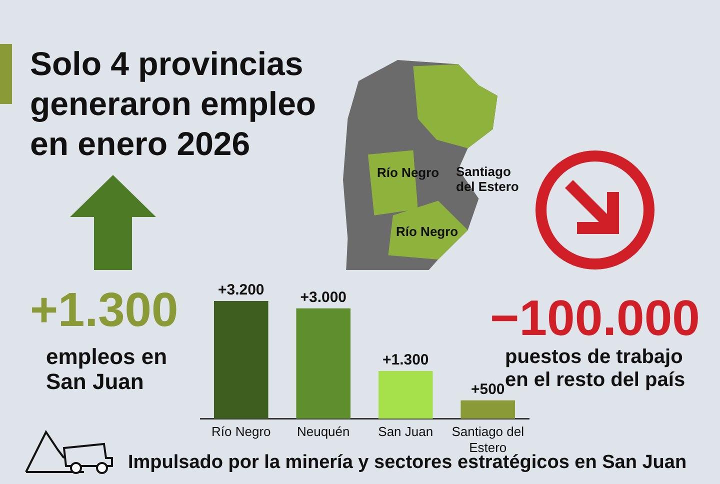  What do you see at coordinates (595, 319) in the screenshot?
I see `annotation: −100.000` at bounding box center [595, 319].